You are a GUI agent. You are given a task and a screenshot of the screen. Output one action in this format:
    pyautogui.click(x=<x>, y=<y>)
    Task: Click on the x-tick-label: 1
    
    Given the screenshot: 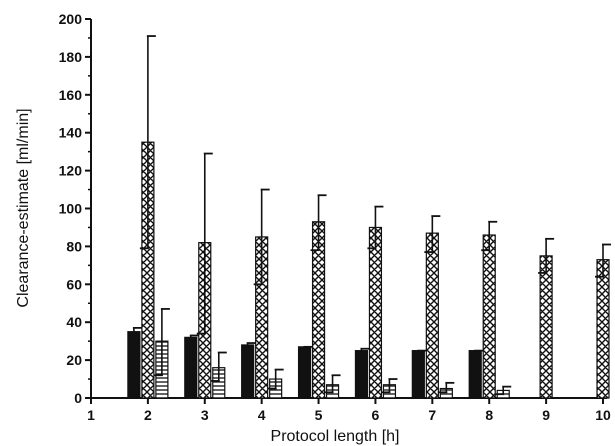 What is the action you would take?
    pyautogui.click(x=91, y=415)
    